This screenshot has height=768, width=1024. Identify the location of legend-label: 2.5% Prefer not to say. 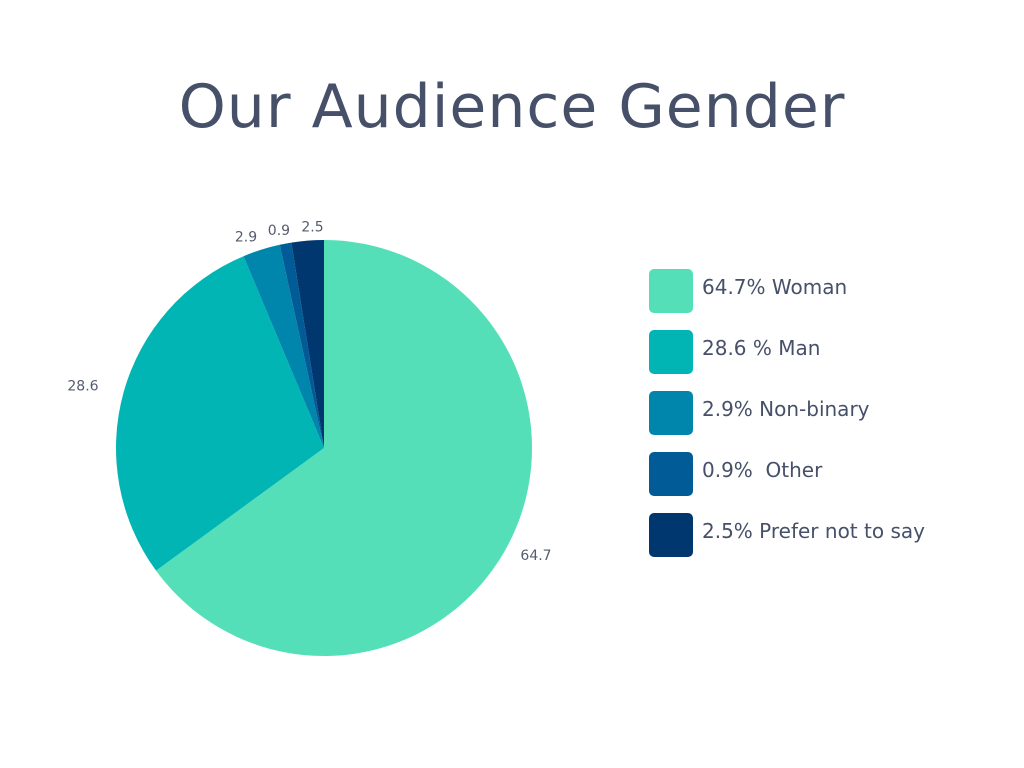
(813, 531).